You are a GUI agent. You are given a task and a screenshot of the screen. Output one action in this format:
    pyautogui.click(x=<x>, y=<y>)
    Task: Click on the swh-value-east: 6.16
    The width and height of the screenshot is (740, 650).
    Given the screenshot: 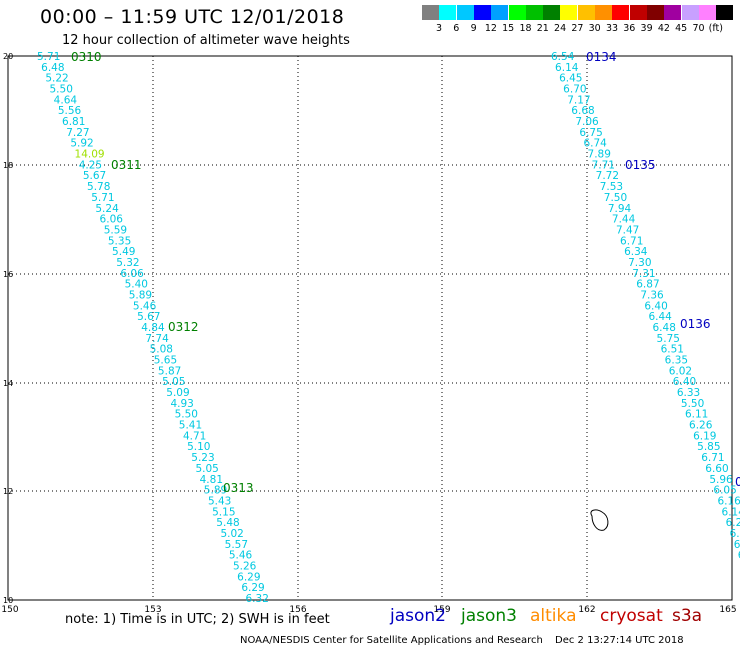 What is the action you would take?
    pyautogui.click(x=728, y=501)
    